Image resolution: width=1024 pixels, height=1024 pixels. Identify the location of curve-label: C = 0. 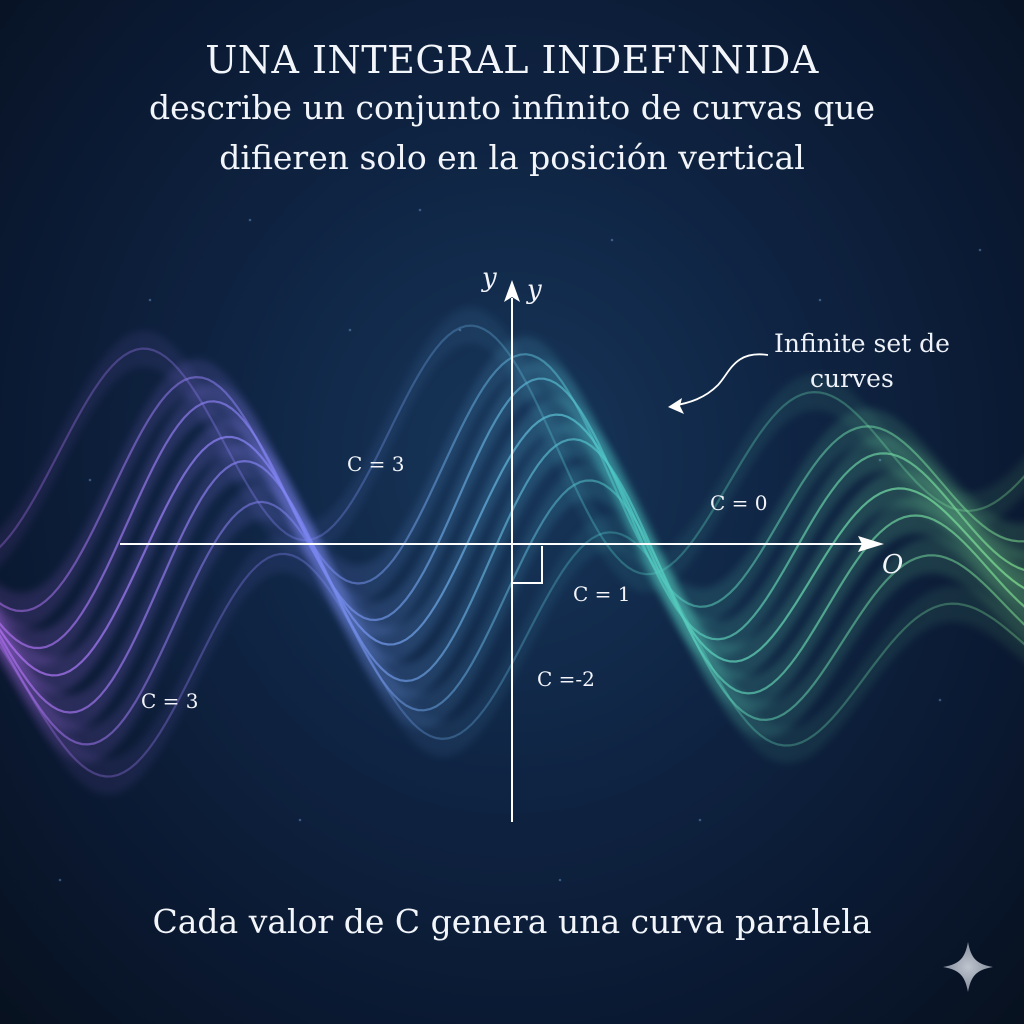
(739, 503).